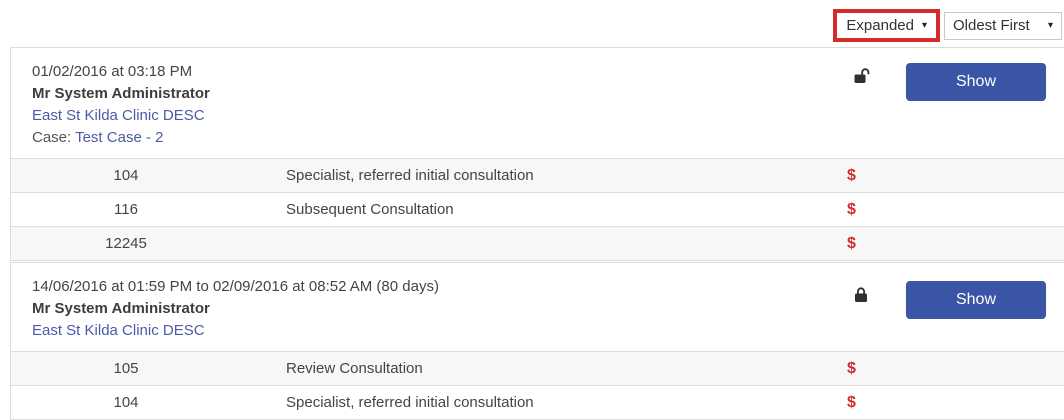 This screenshot has height=420, width=1064. What do you see at coordinates (126, 209) in the screenshot?
I see `item-code: 116` at bounding box center [126, 209].